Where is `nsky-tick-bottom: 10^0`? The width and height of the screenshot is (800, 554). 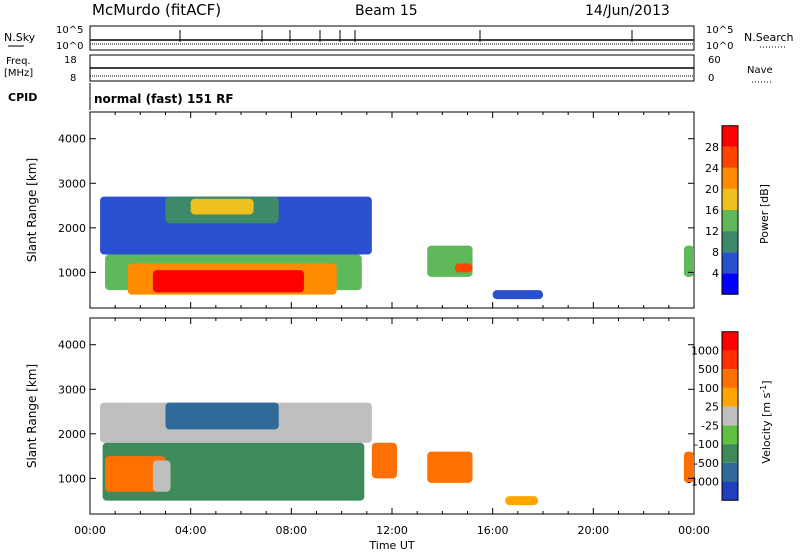 nsky-tick-bottom: 10^0 is located at coordinates (69, 46).